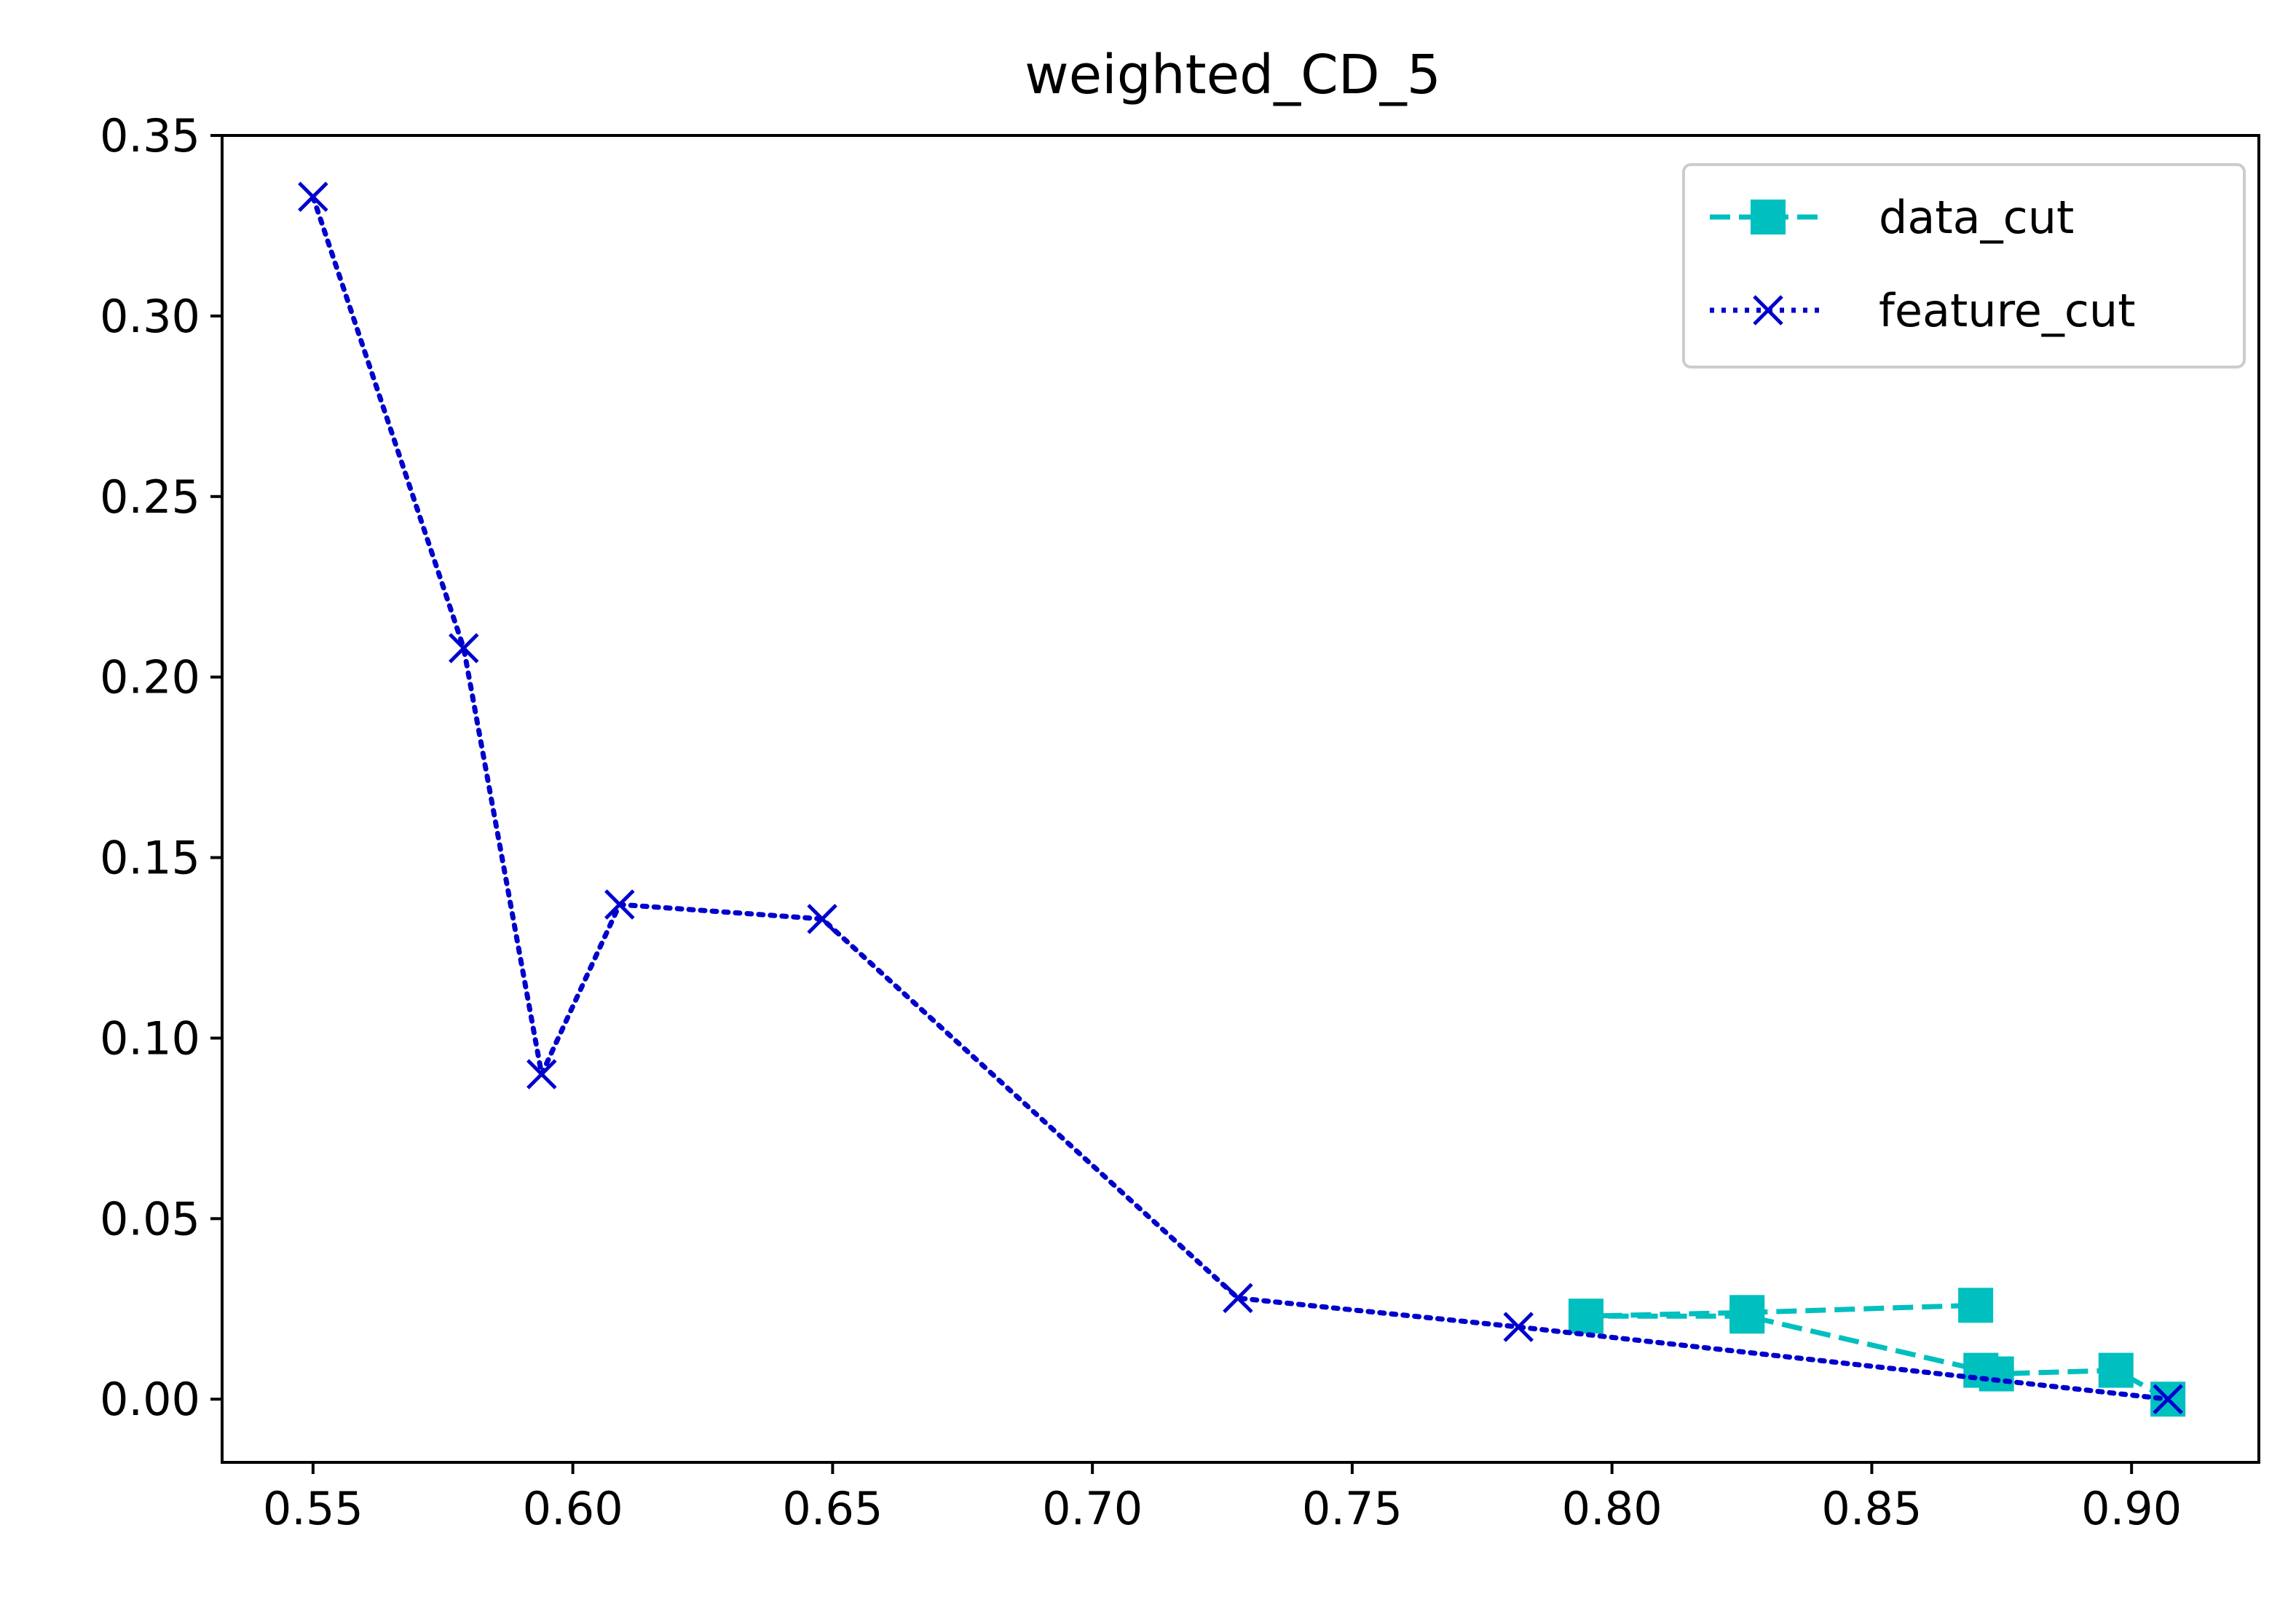 The width and height of the screenshot is (2296, 1600). I want to click on series-data-cut, so click(1877, 1352).